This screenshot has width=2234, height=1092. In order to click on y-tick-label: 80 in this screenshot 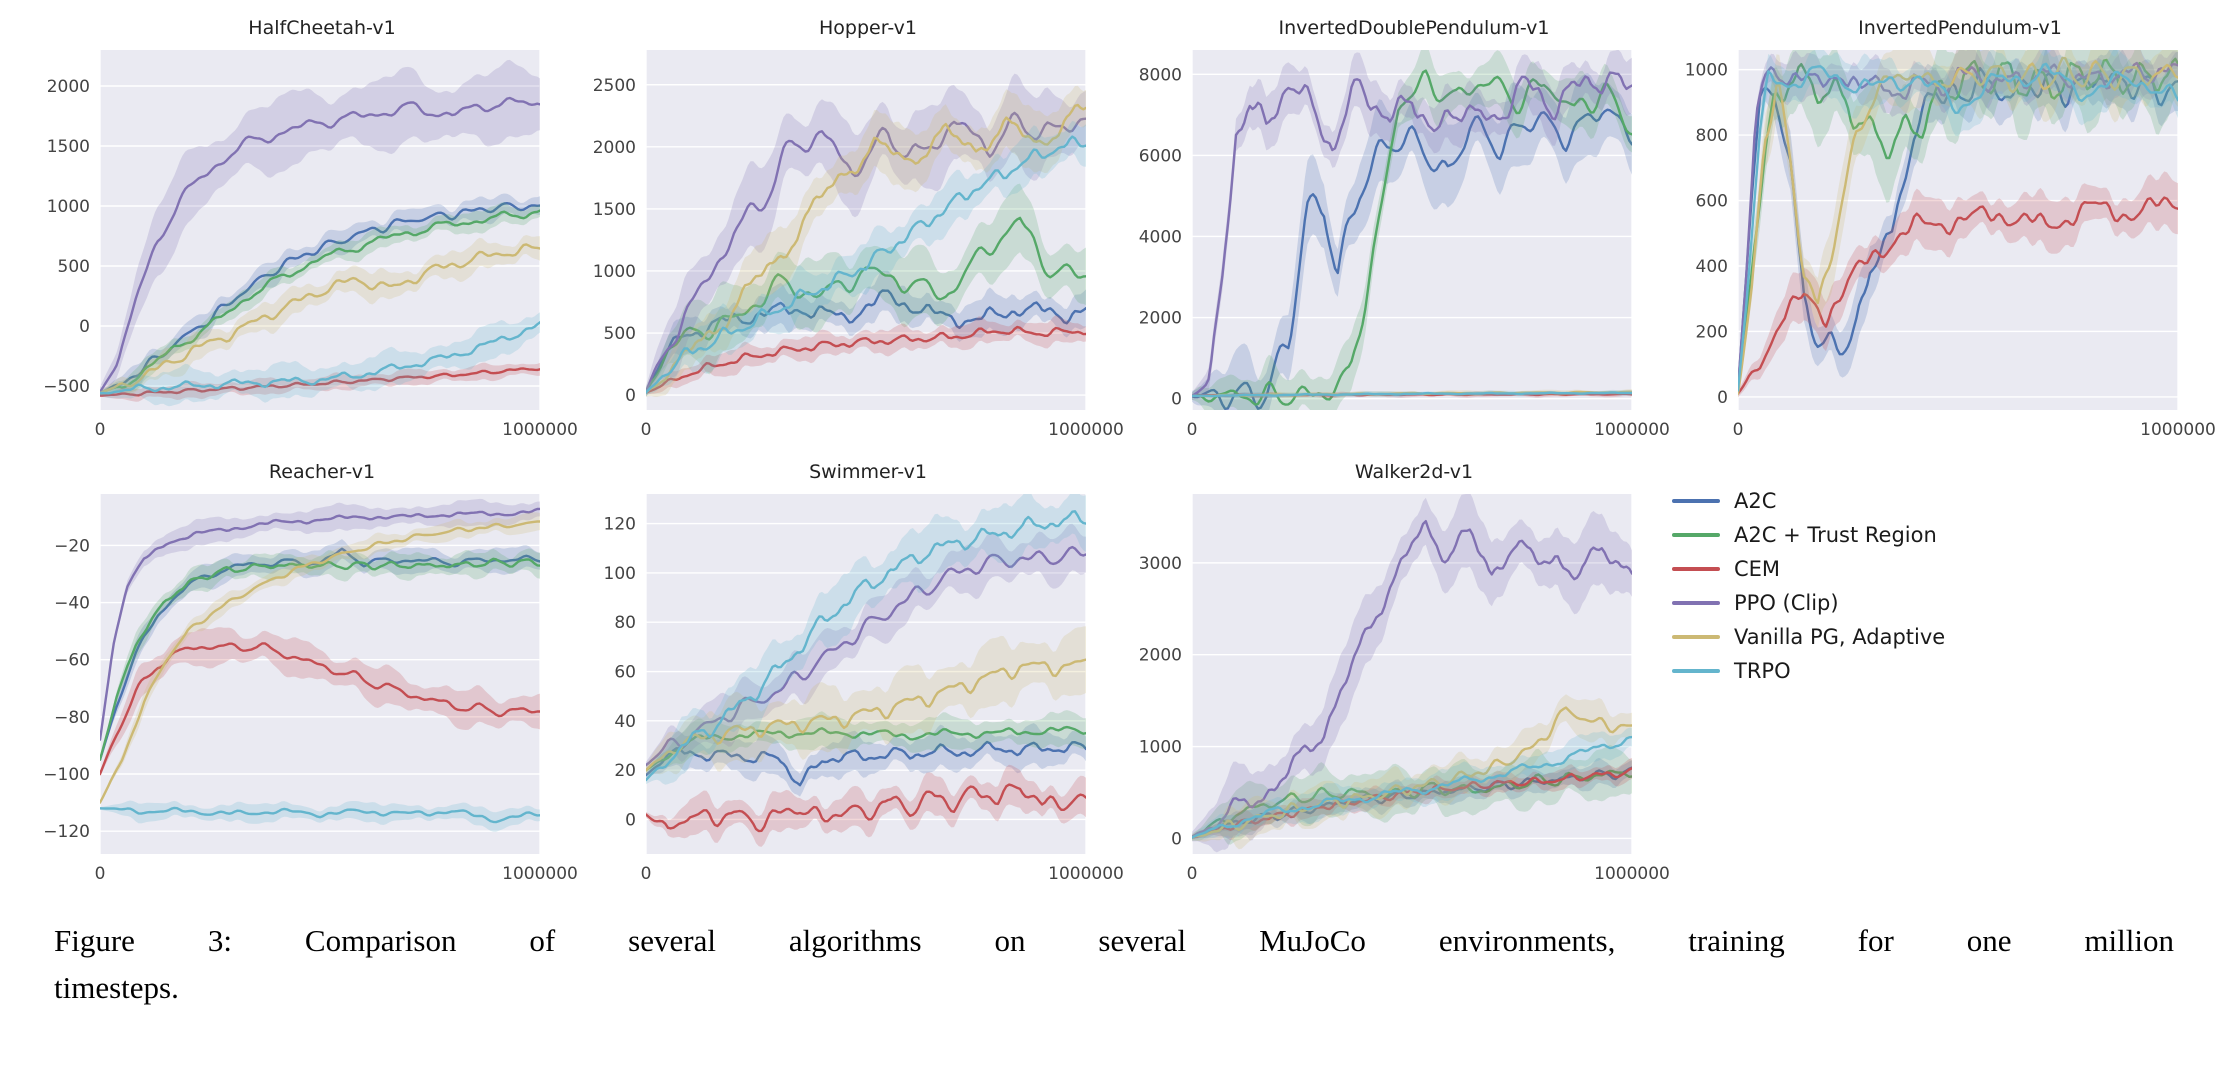, I will do `click(625, 623)`.